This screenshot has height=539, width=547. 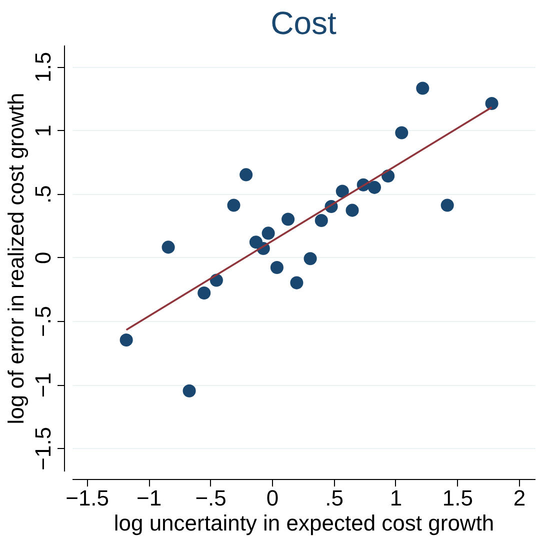 I want to click on y-tick-label: −.5, so click(x=43, y=322).